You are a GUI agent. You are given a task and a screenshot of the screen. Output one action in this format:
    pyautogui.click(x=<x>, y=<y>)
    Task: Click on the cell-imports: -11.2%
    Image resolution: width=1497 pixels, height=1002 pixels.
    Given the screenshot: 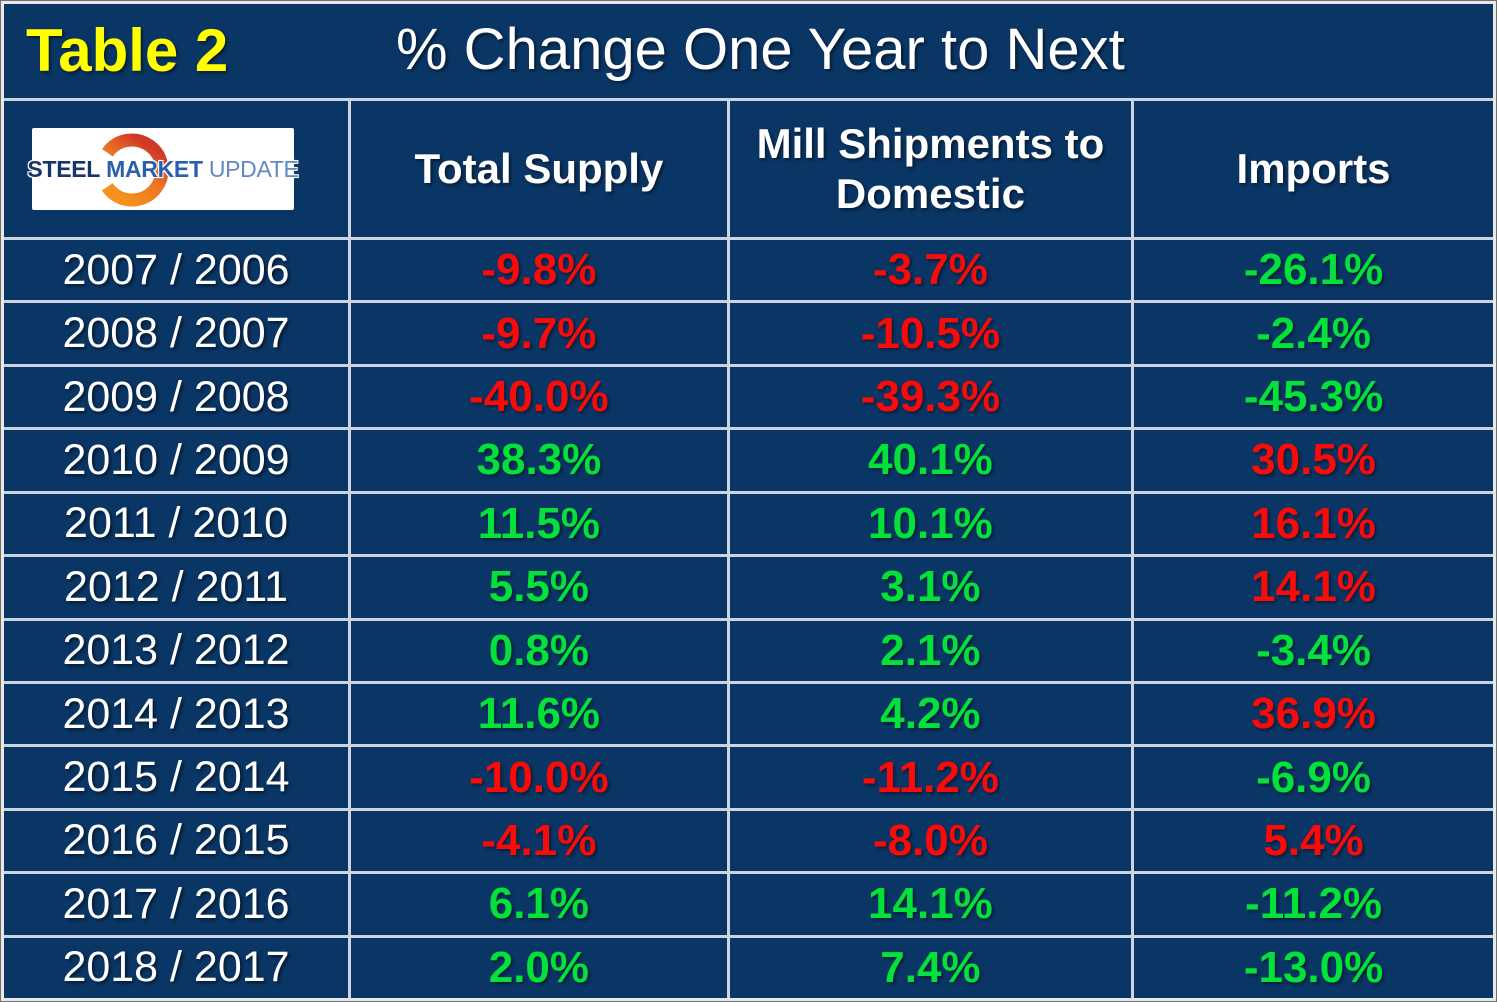 What is the action you would take?
    pyautogui.click(x=1313, y=904)
    